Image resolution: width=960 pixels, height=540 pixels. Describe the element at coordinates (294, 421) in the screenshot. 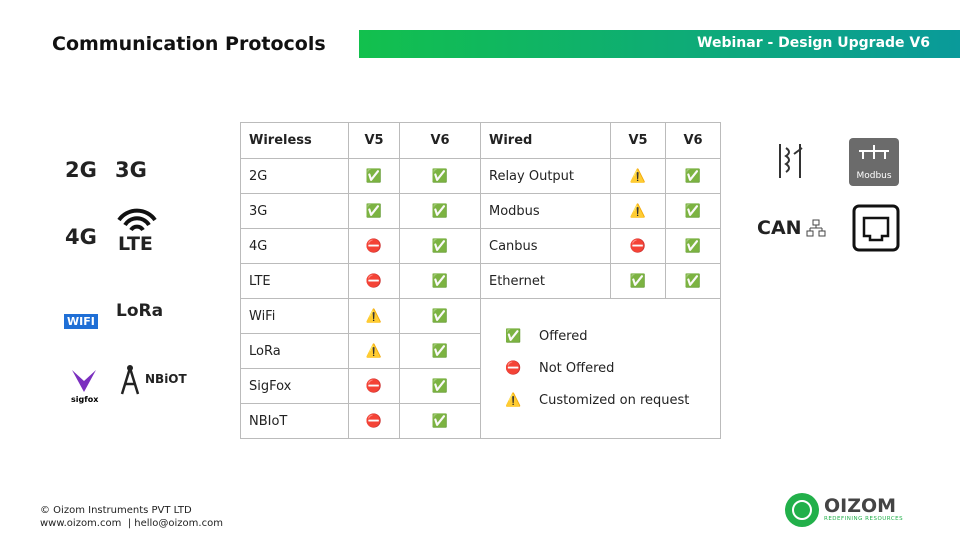

I see `protocol-cell: NBIoT` at that location.